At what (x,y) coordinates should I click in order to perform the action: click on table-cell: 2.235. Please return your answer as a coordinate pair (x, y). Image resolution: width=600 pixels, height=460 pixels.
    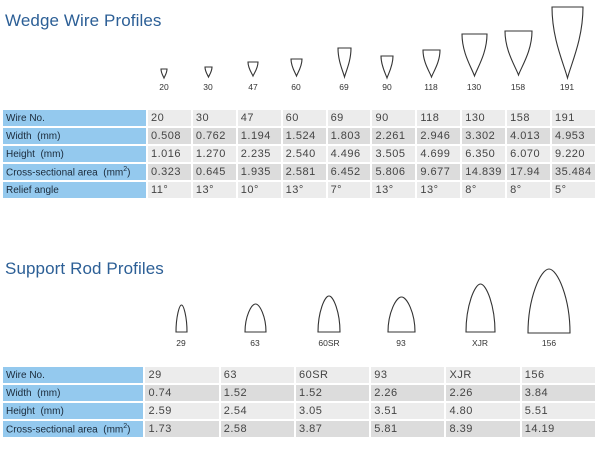
    Looking at the image, I should click on (259, 154).